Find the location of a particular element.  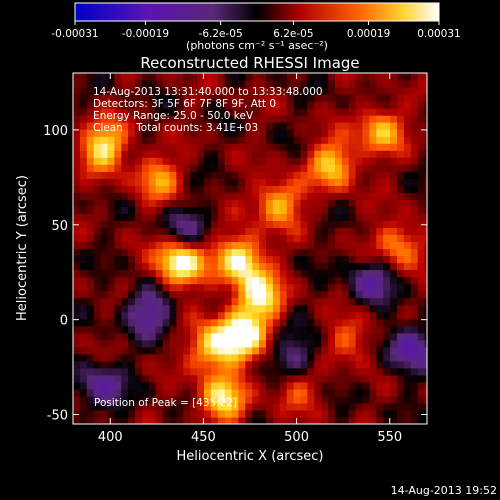

y-tick-label: 100 is located at coordinates (55, 131).